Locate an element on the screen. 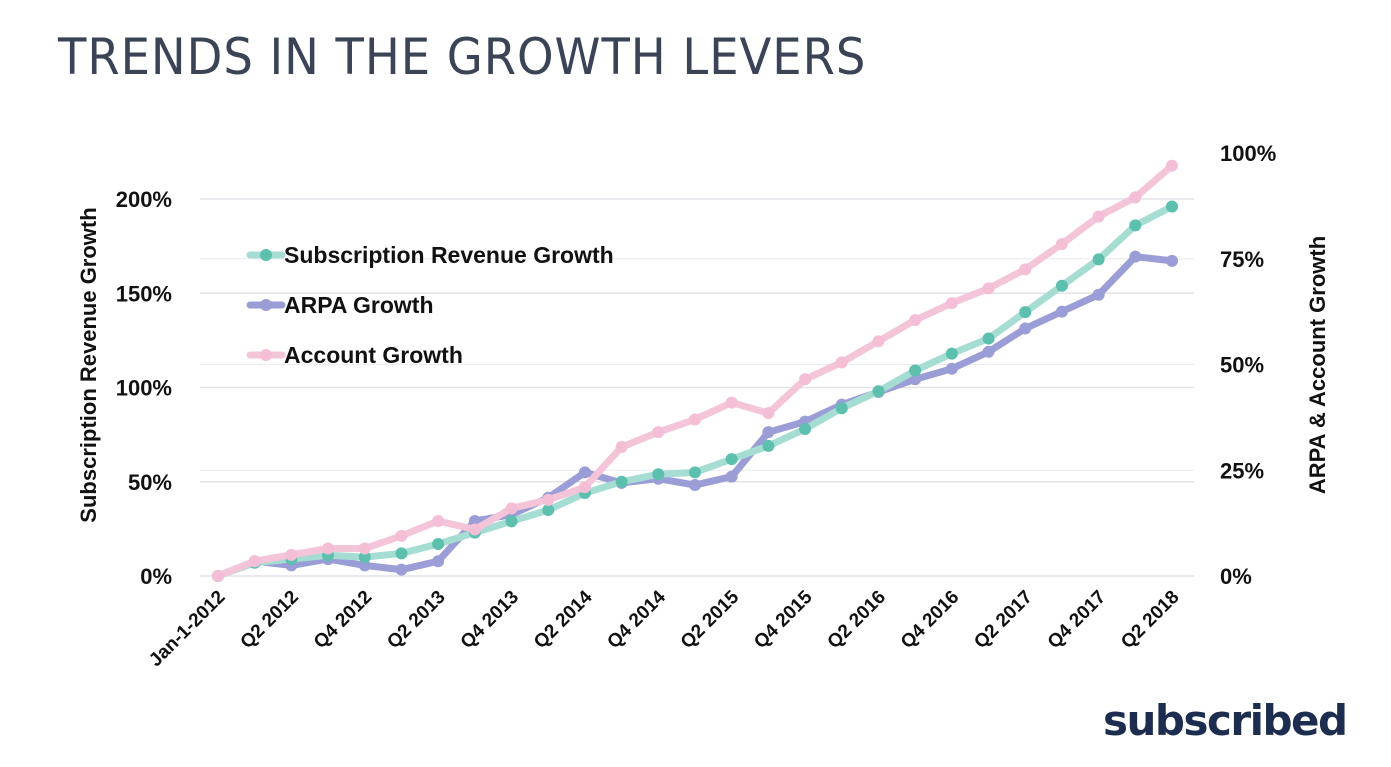 Image resolution: width=1391 pixels, height=767 pixels. y-axis-right-ticks: 0% 25% 50% 75% 100% is located at coordinates (1248, 365).